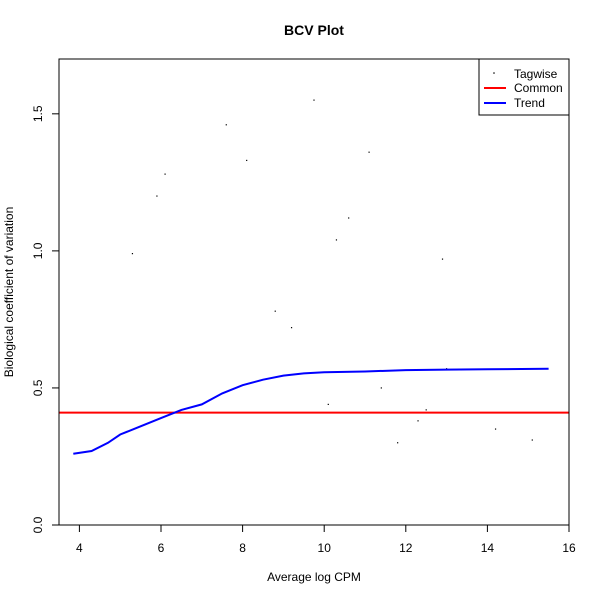 The image size is (600, 600). Describe the element at coordinates (538, 88) in the screenshot. I see `legend-common-label: Common` at that location.